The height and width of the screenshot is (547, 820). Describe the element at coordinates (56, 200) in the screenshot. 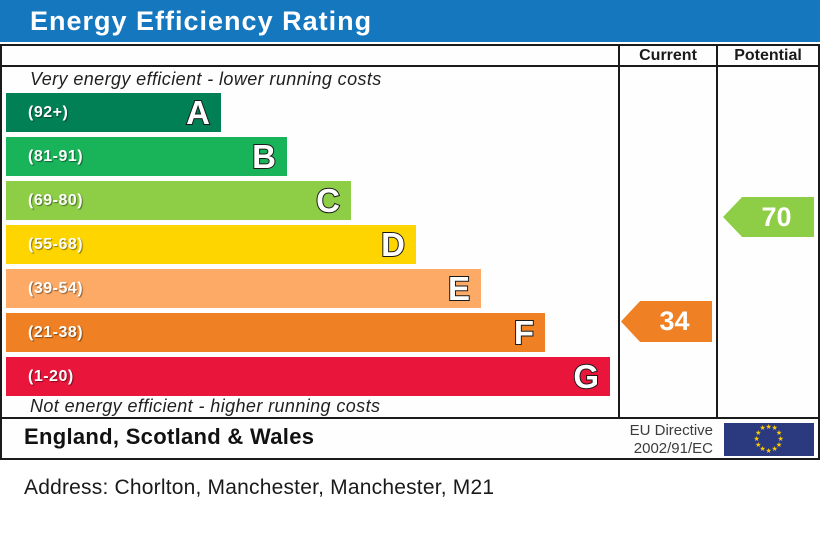

I see `band-range-label: (69-80)` at that location.